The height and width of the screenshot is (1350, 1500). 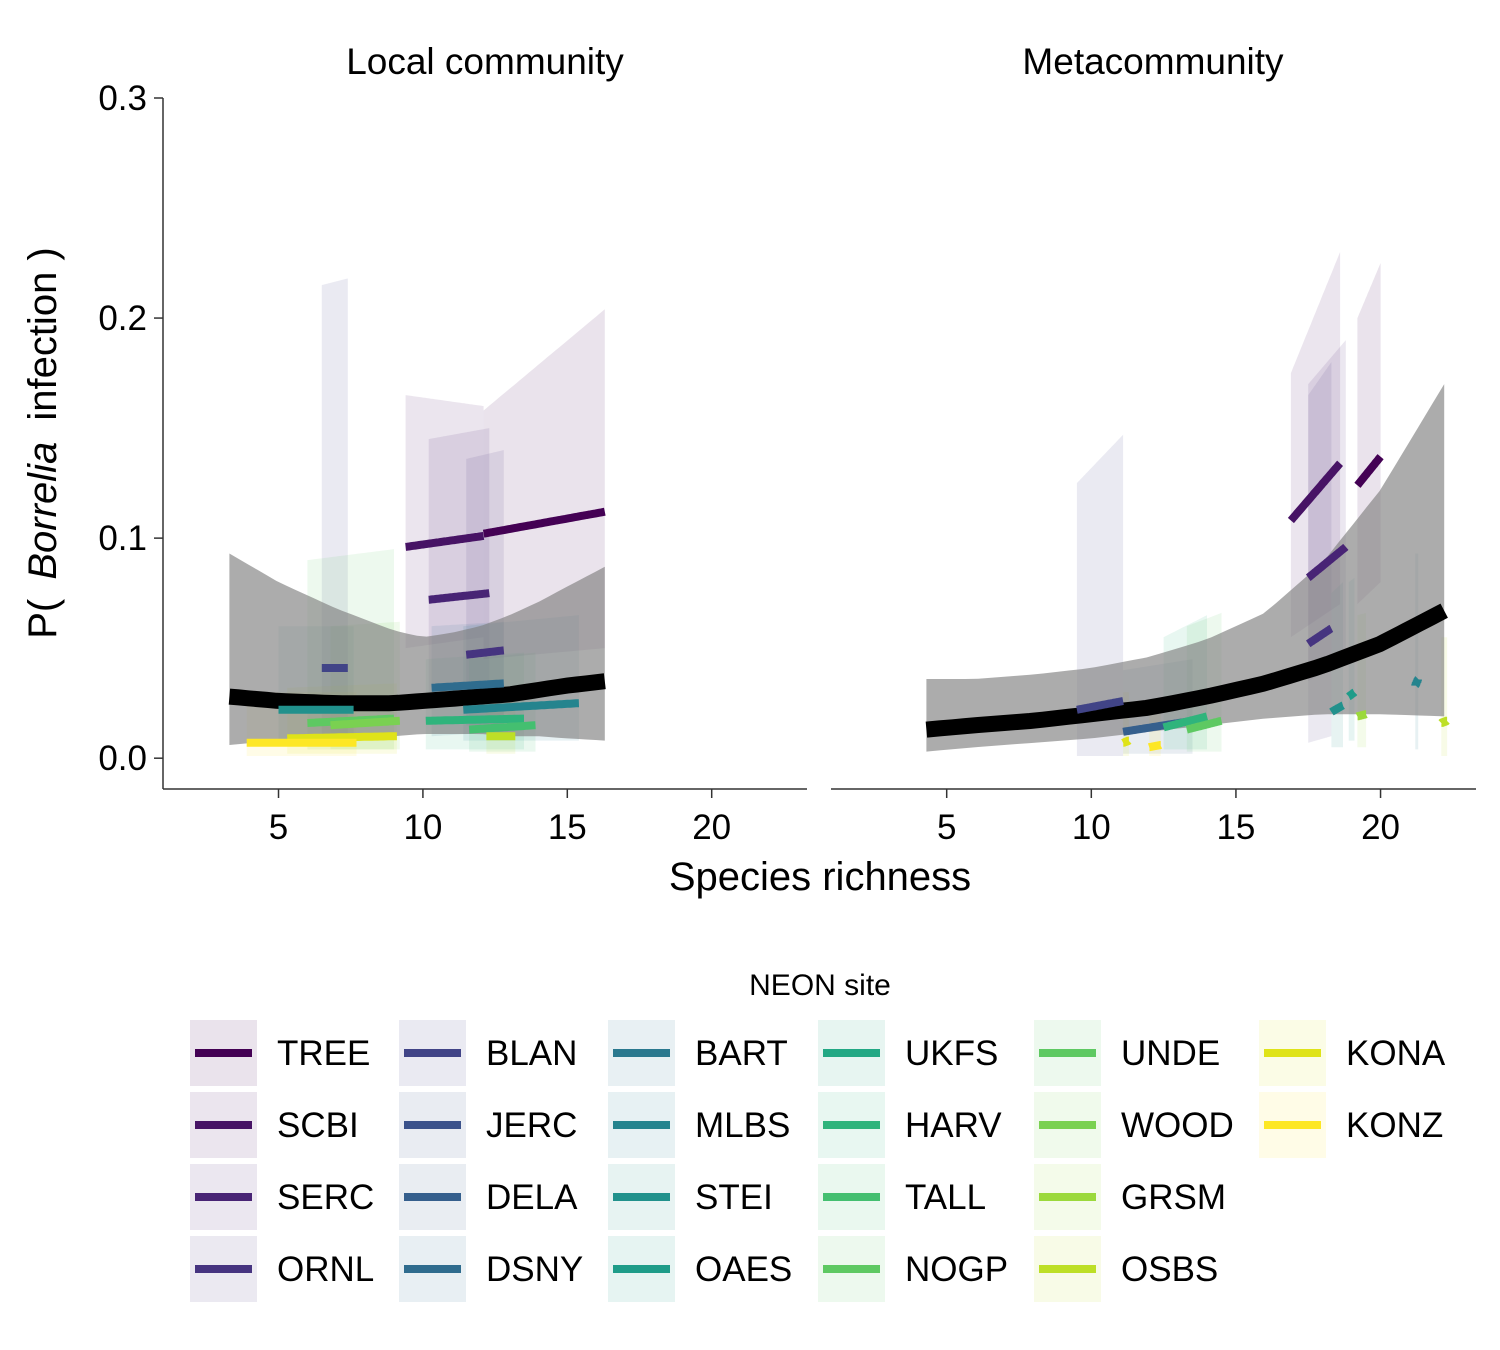 I want to click on site-line-grsm, so click(x=1361, y=715).